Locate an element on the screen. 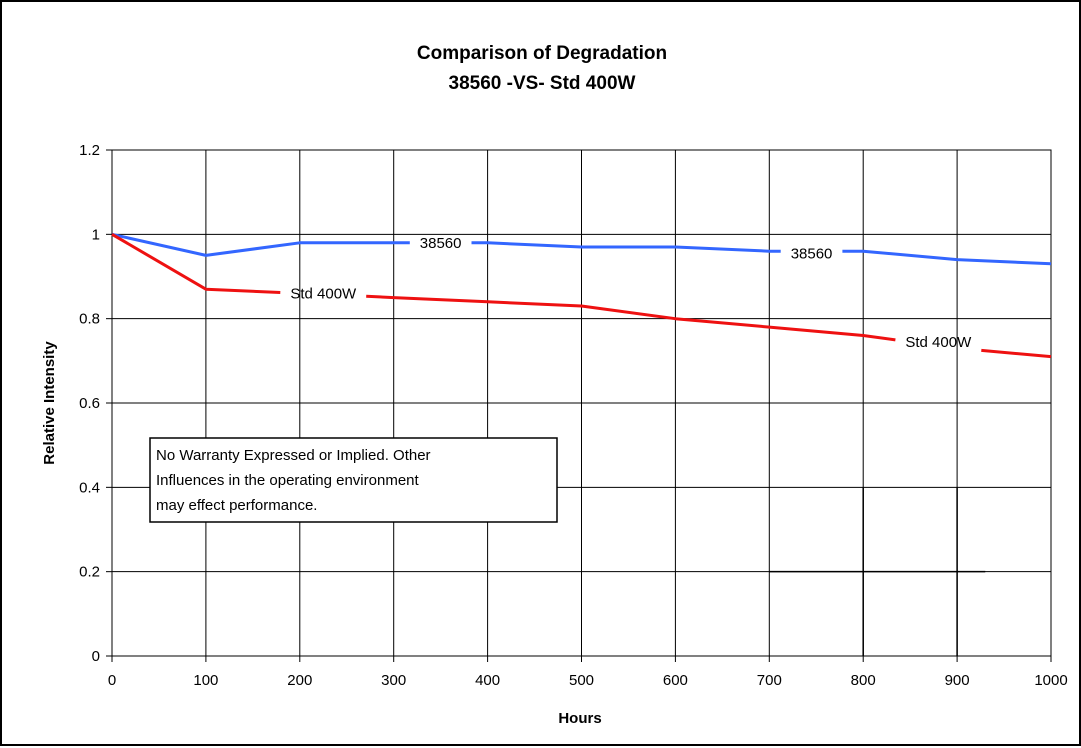 The image size is (1081, 748). x-tick-label: 900 is located at coordinates (957, 680).